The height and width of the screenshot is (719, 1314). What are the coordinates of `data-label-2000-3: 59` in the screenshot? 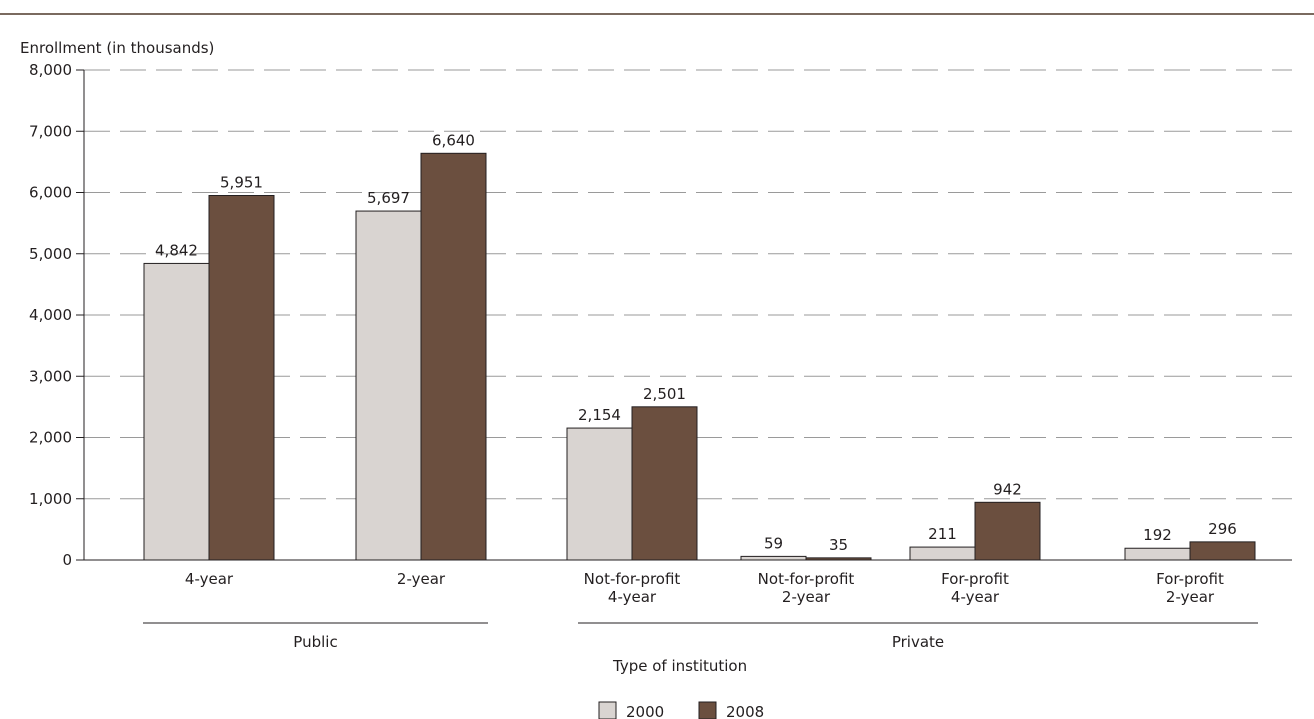 It's located at (773, 543).